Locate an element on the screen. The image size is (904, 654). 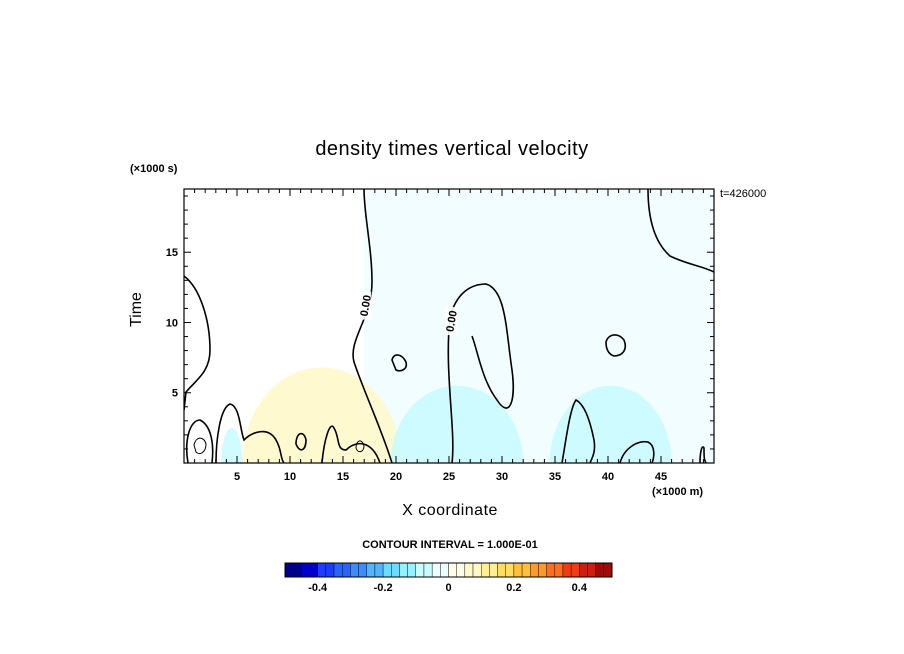
contour-interval-note: CONTOUR INTERVAL = 1.000E-01 is located at coordinates (450, 545).